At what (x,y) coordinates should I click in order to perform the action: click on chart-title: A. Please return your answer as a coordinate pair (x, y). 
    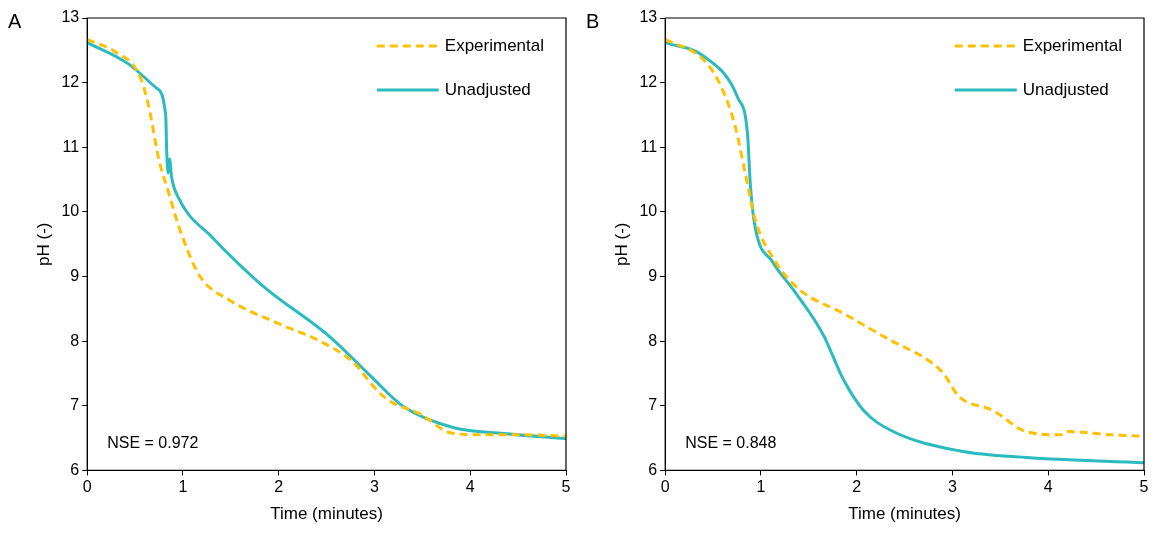
    Looking at the image, I should click on (15, 20).